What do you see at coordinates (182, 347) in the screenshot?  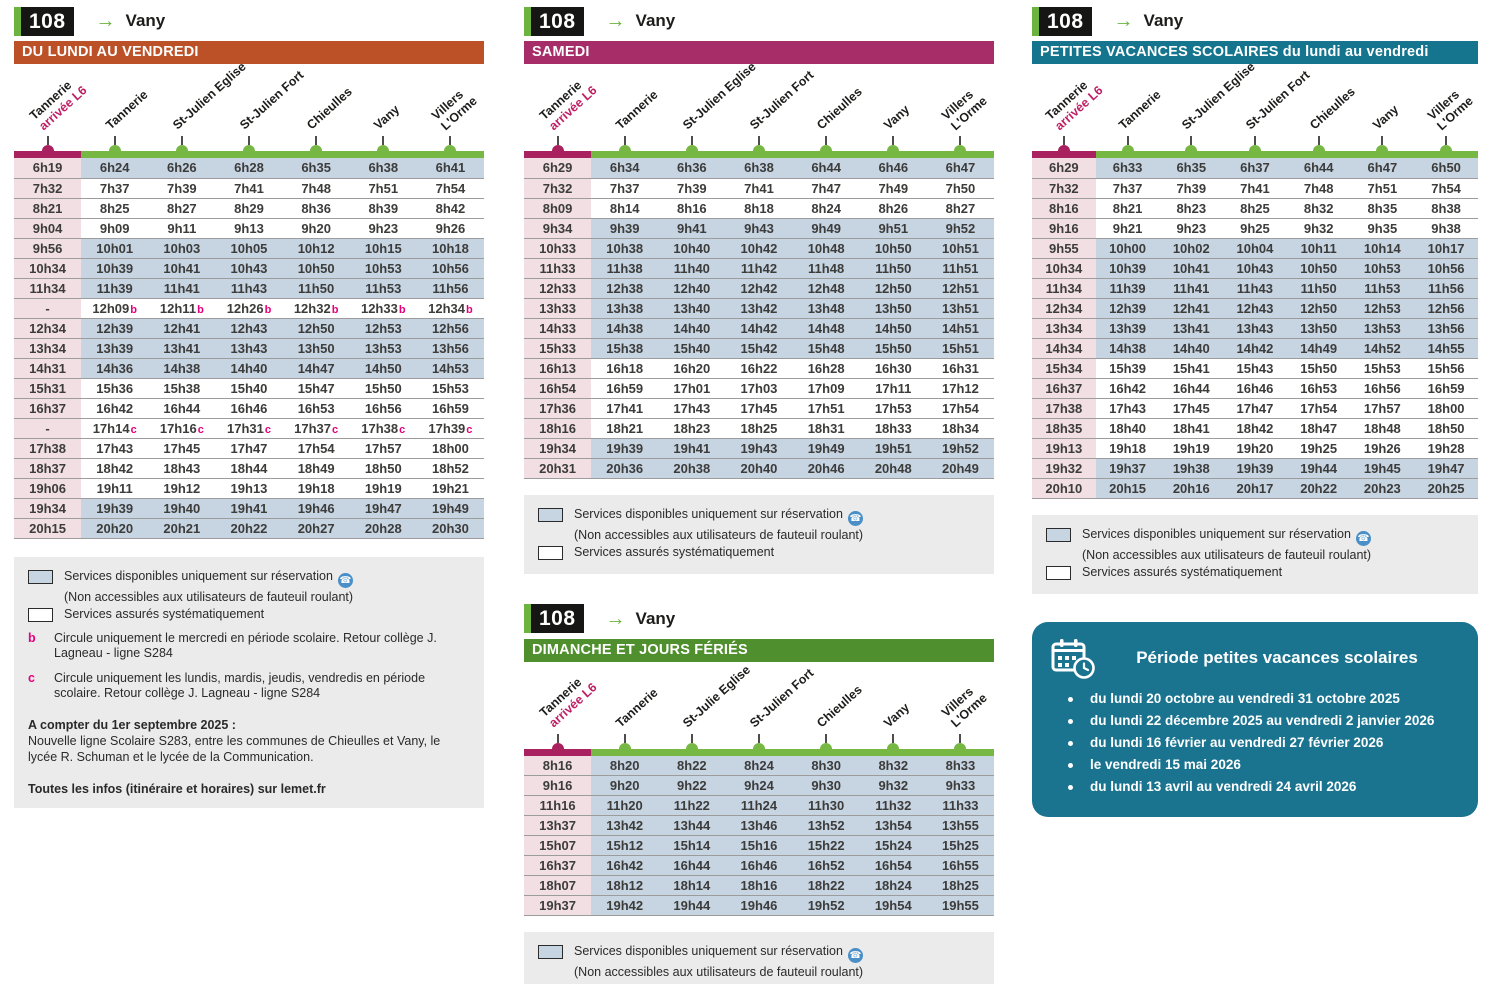 I see `time-cell: 13h41` at bounding box center [182, 347].